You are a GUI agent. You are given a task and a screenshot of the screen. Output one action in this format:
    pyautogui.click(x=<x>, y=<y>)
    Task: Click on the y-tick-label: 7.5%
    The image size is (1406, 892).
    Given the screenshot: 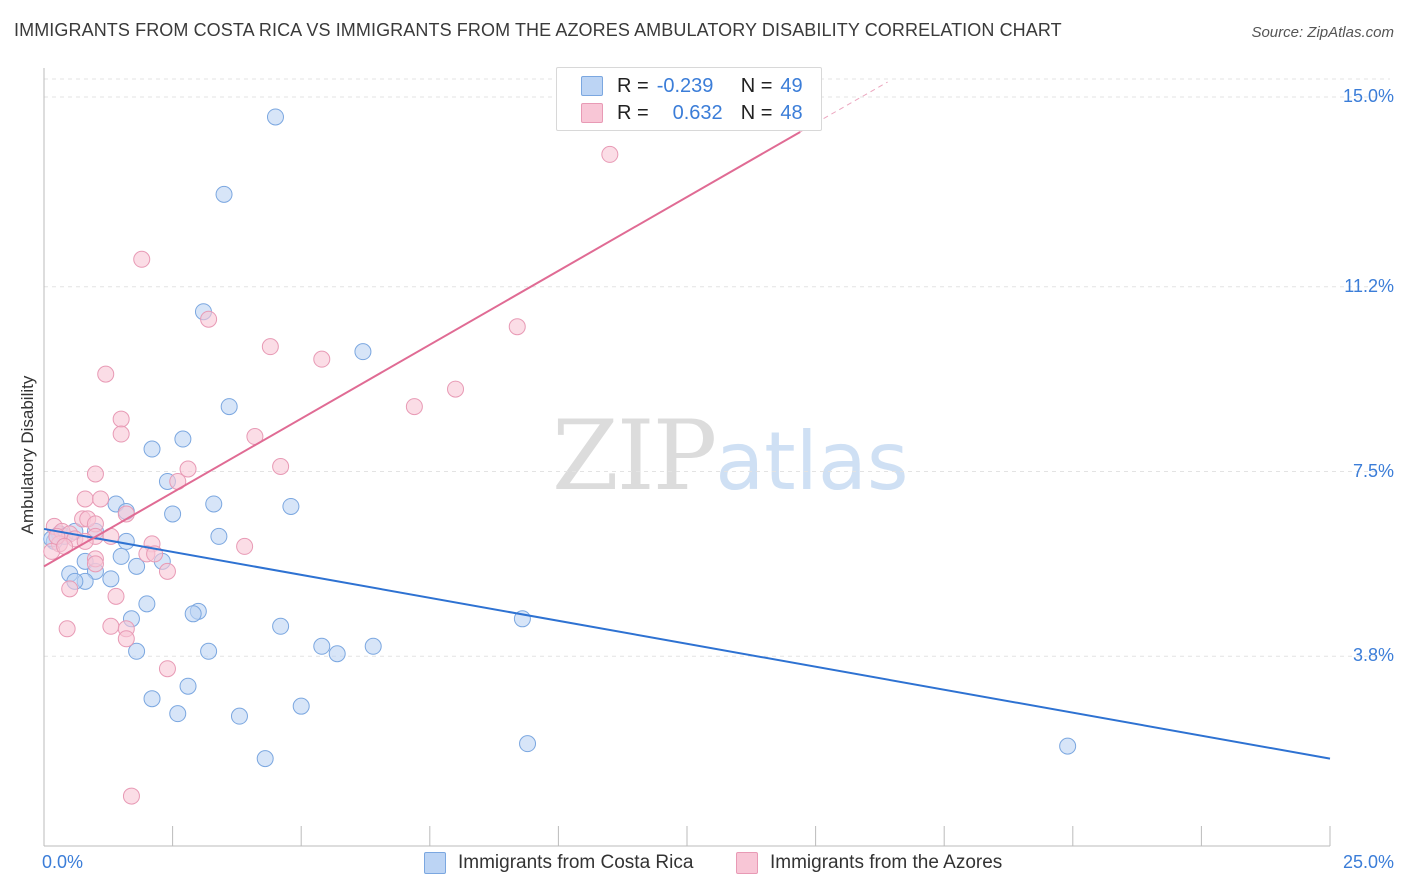 What is the action you would take?
    pyautogui.click(x=1373, y=470)
    